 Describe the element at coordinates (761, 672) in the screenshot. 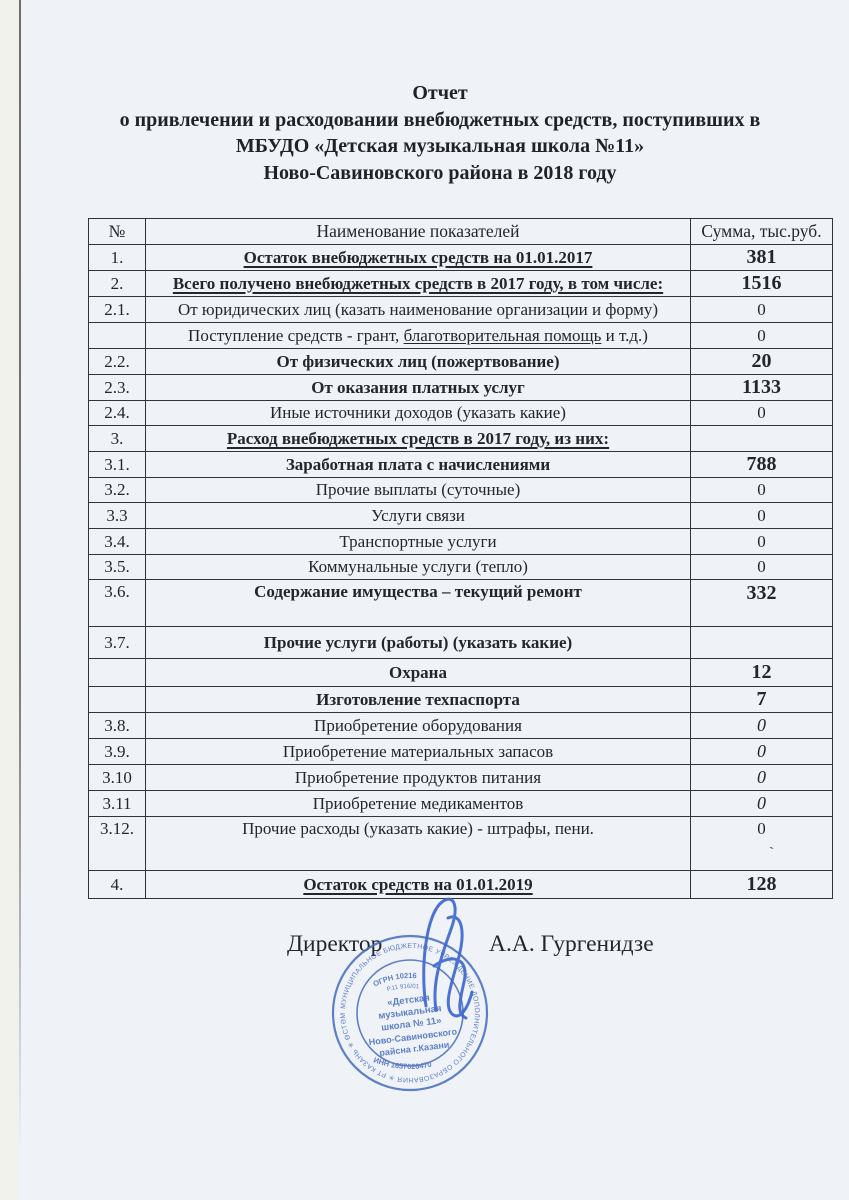

I see `row-value: 12` at that location.